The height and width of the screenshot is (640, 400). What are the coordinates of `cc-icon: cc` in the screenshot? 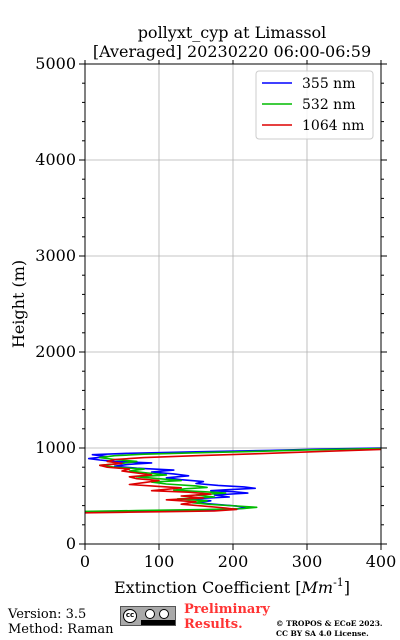 It's located at (130, 616).